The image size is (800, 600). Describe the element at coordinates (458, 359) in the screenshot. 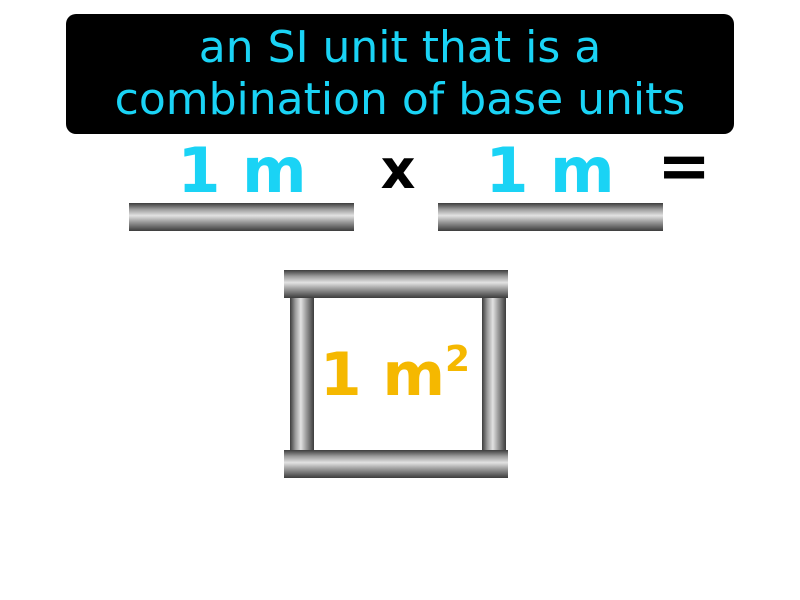

I see `area-exponent: 2` at that location.